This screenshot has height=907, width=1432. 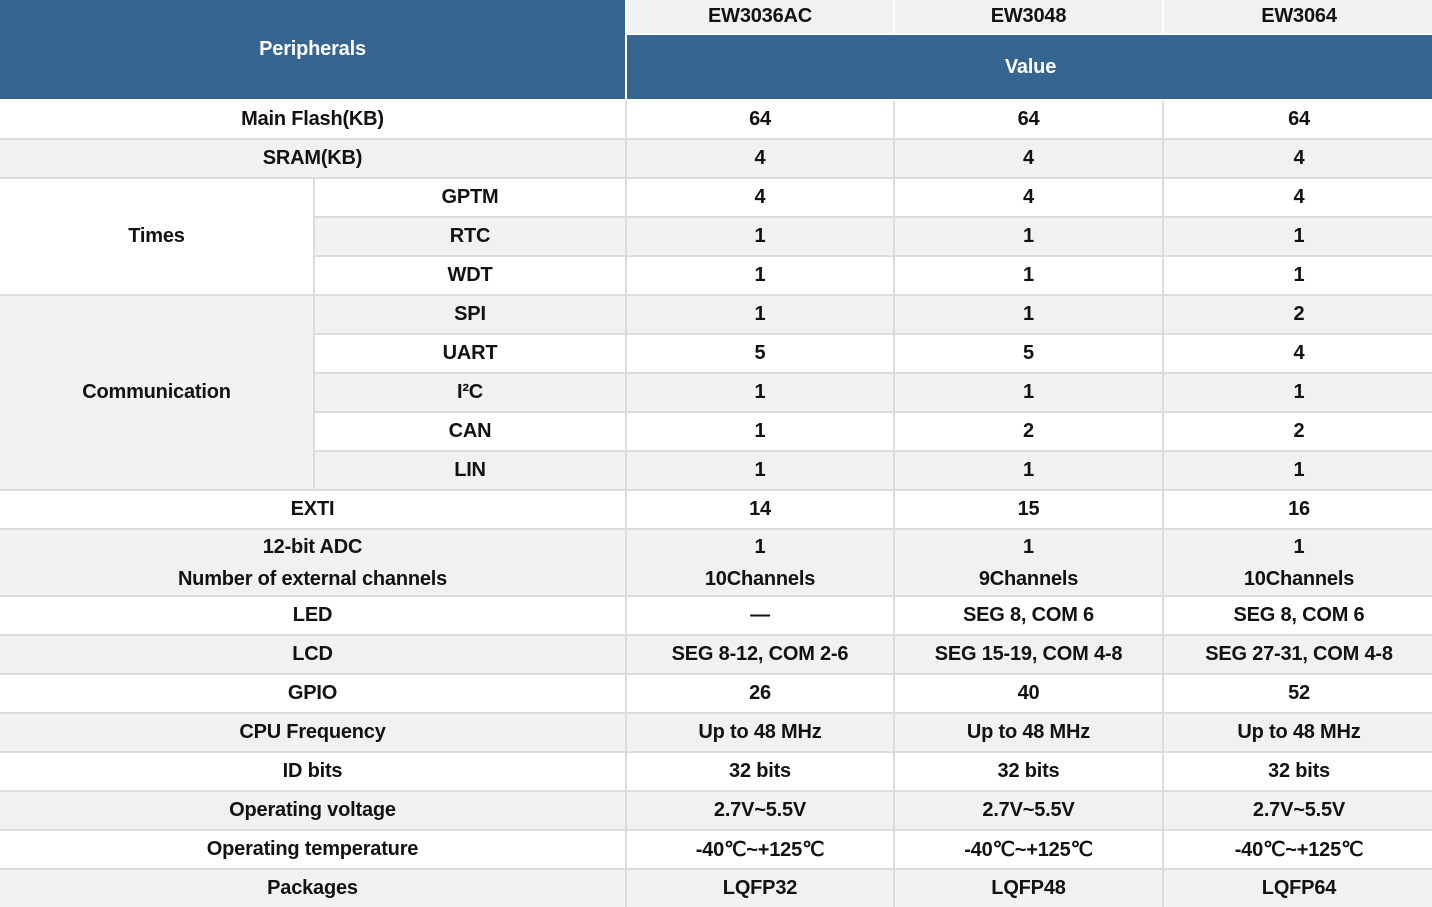 I want to click on header-row-value: Value, so click(x=716, y=67).